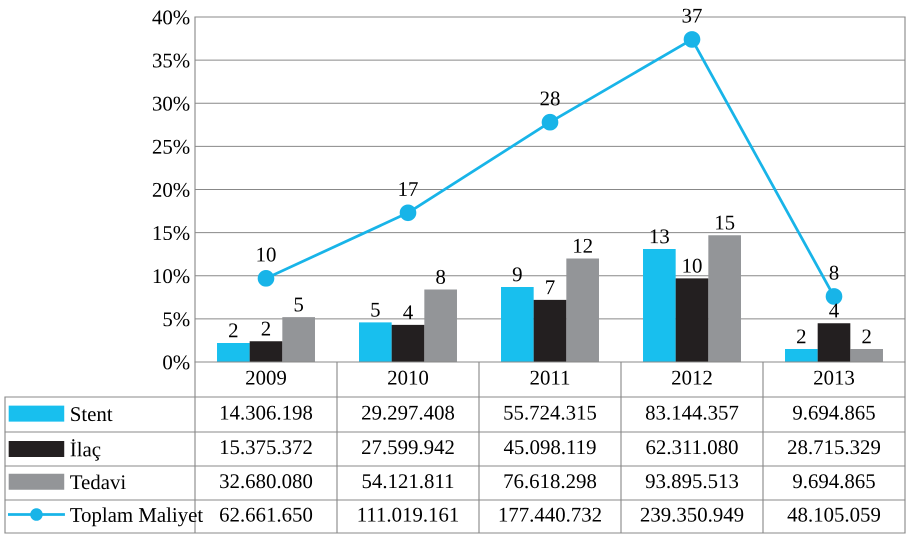 The width and height of the screenshot is (924, 535). What do you see at coordinates (171, 103) in the screenshot?
I see `y-tick-label: 30%` at bounding box center [171, 103].